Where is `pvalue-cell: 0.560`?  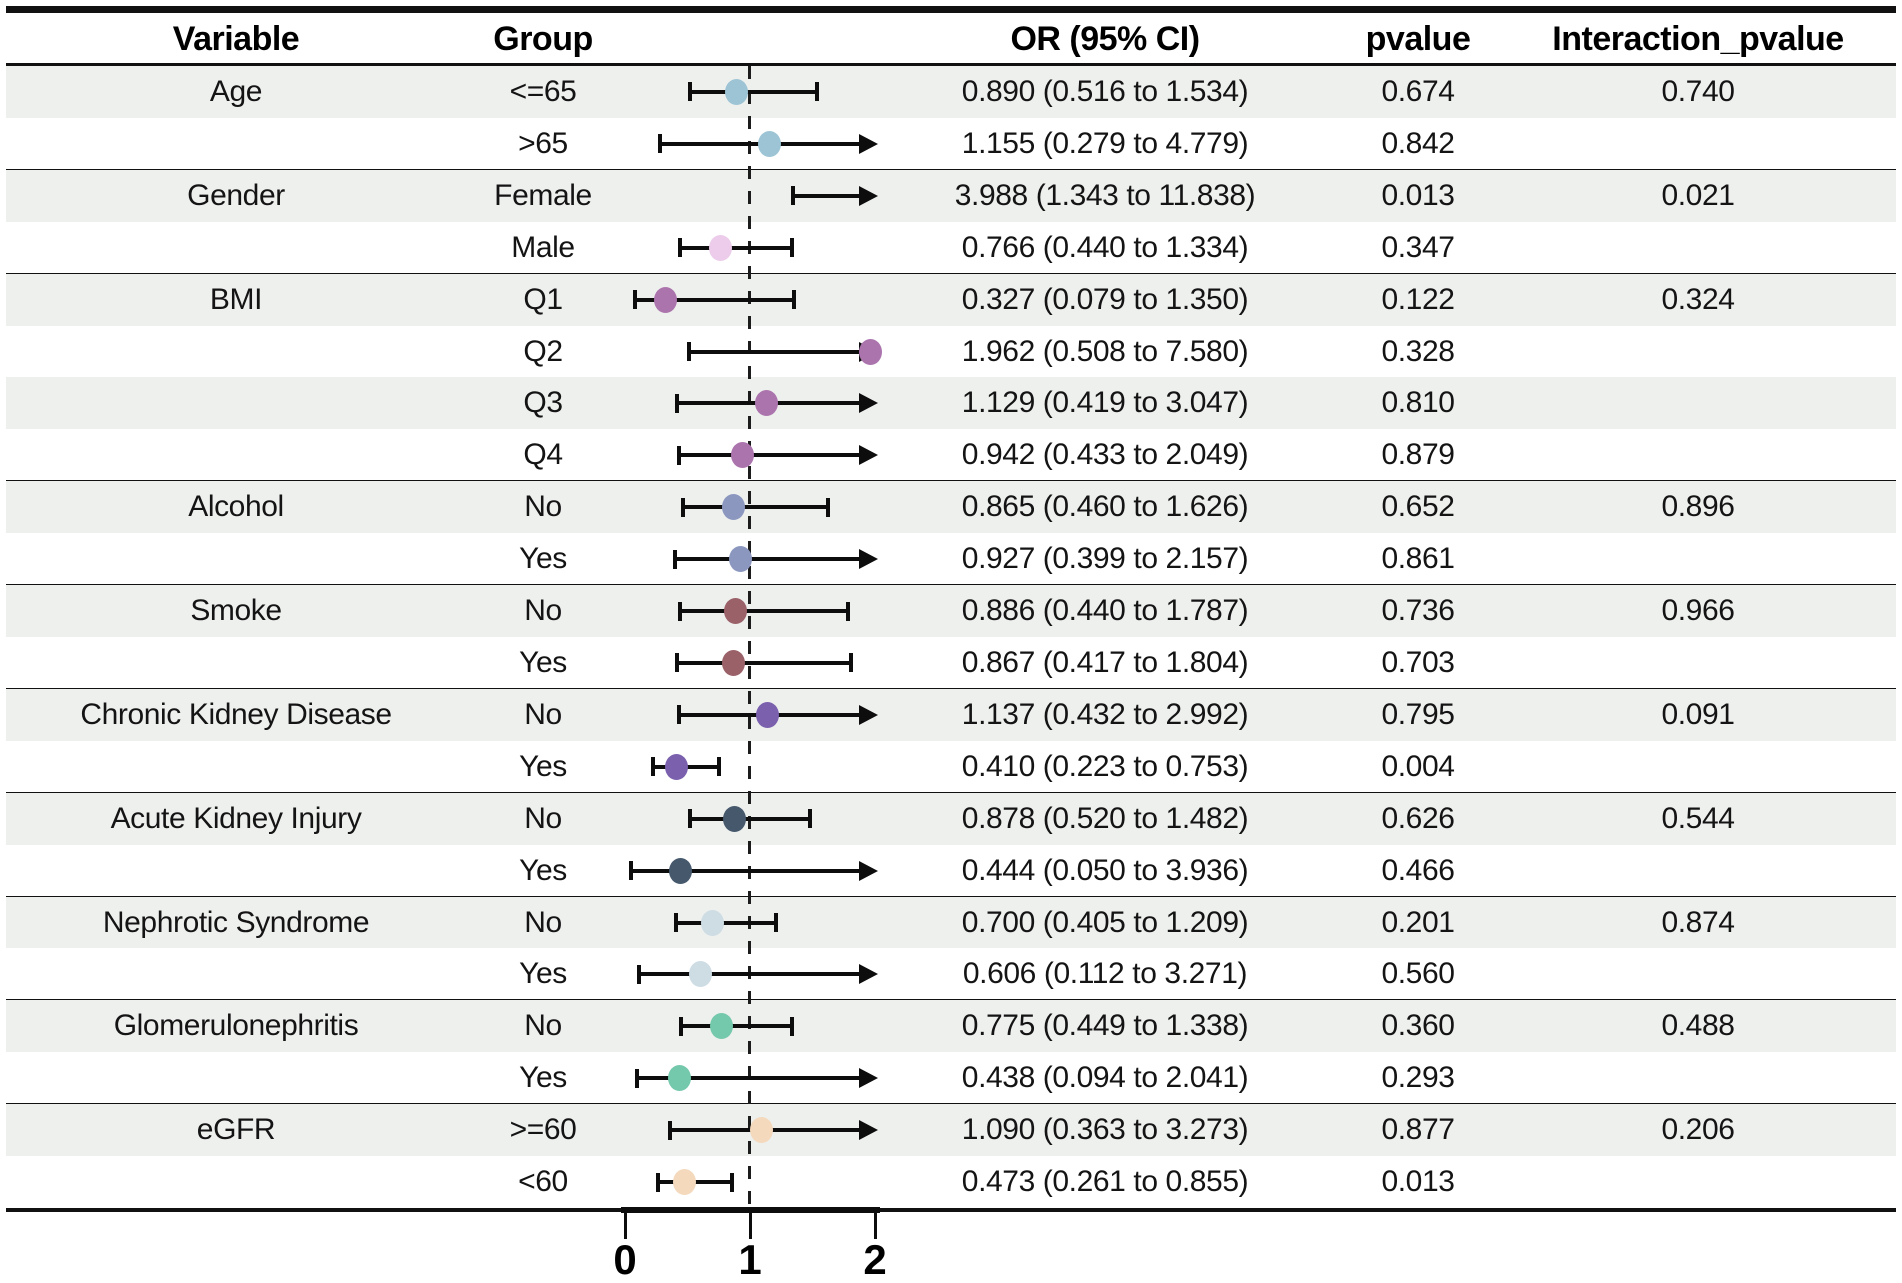
pvalue-cell: 0.560 is located at coordinates (1418, 974).